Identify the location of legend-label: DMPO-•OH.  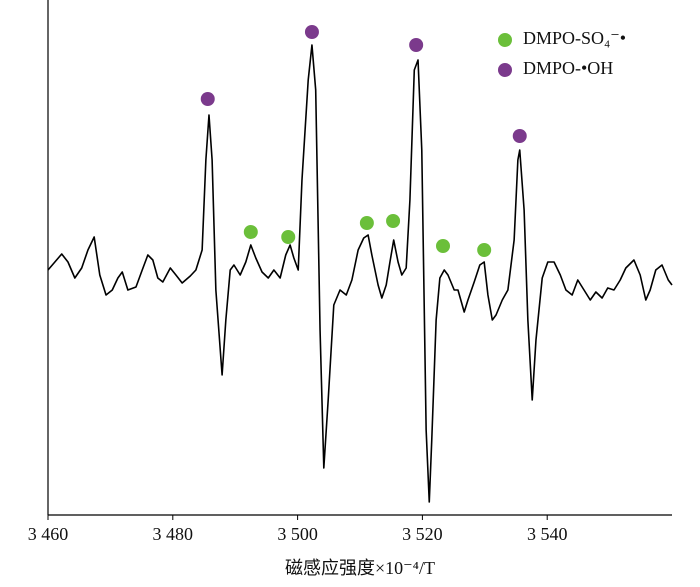
(568, 68).